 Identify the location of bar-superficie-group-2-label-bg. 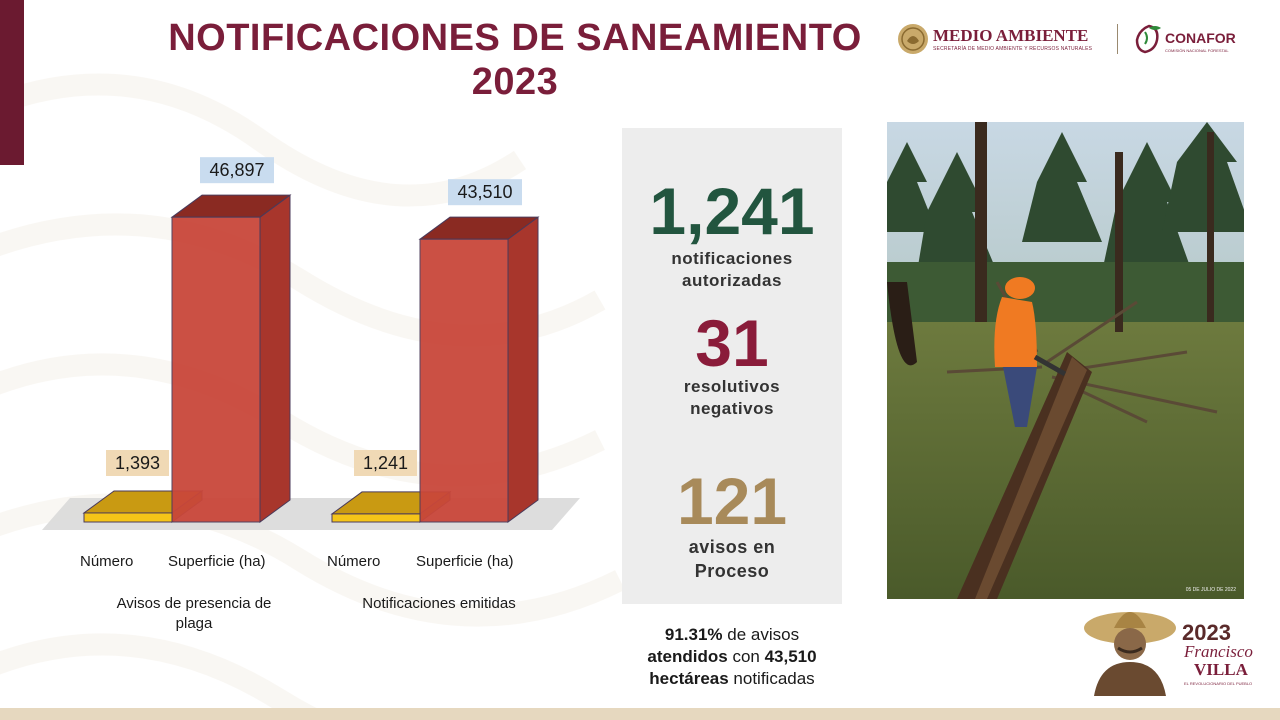
(485, 192).